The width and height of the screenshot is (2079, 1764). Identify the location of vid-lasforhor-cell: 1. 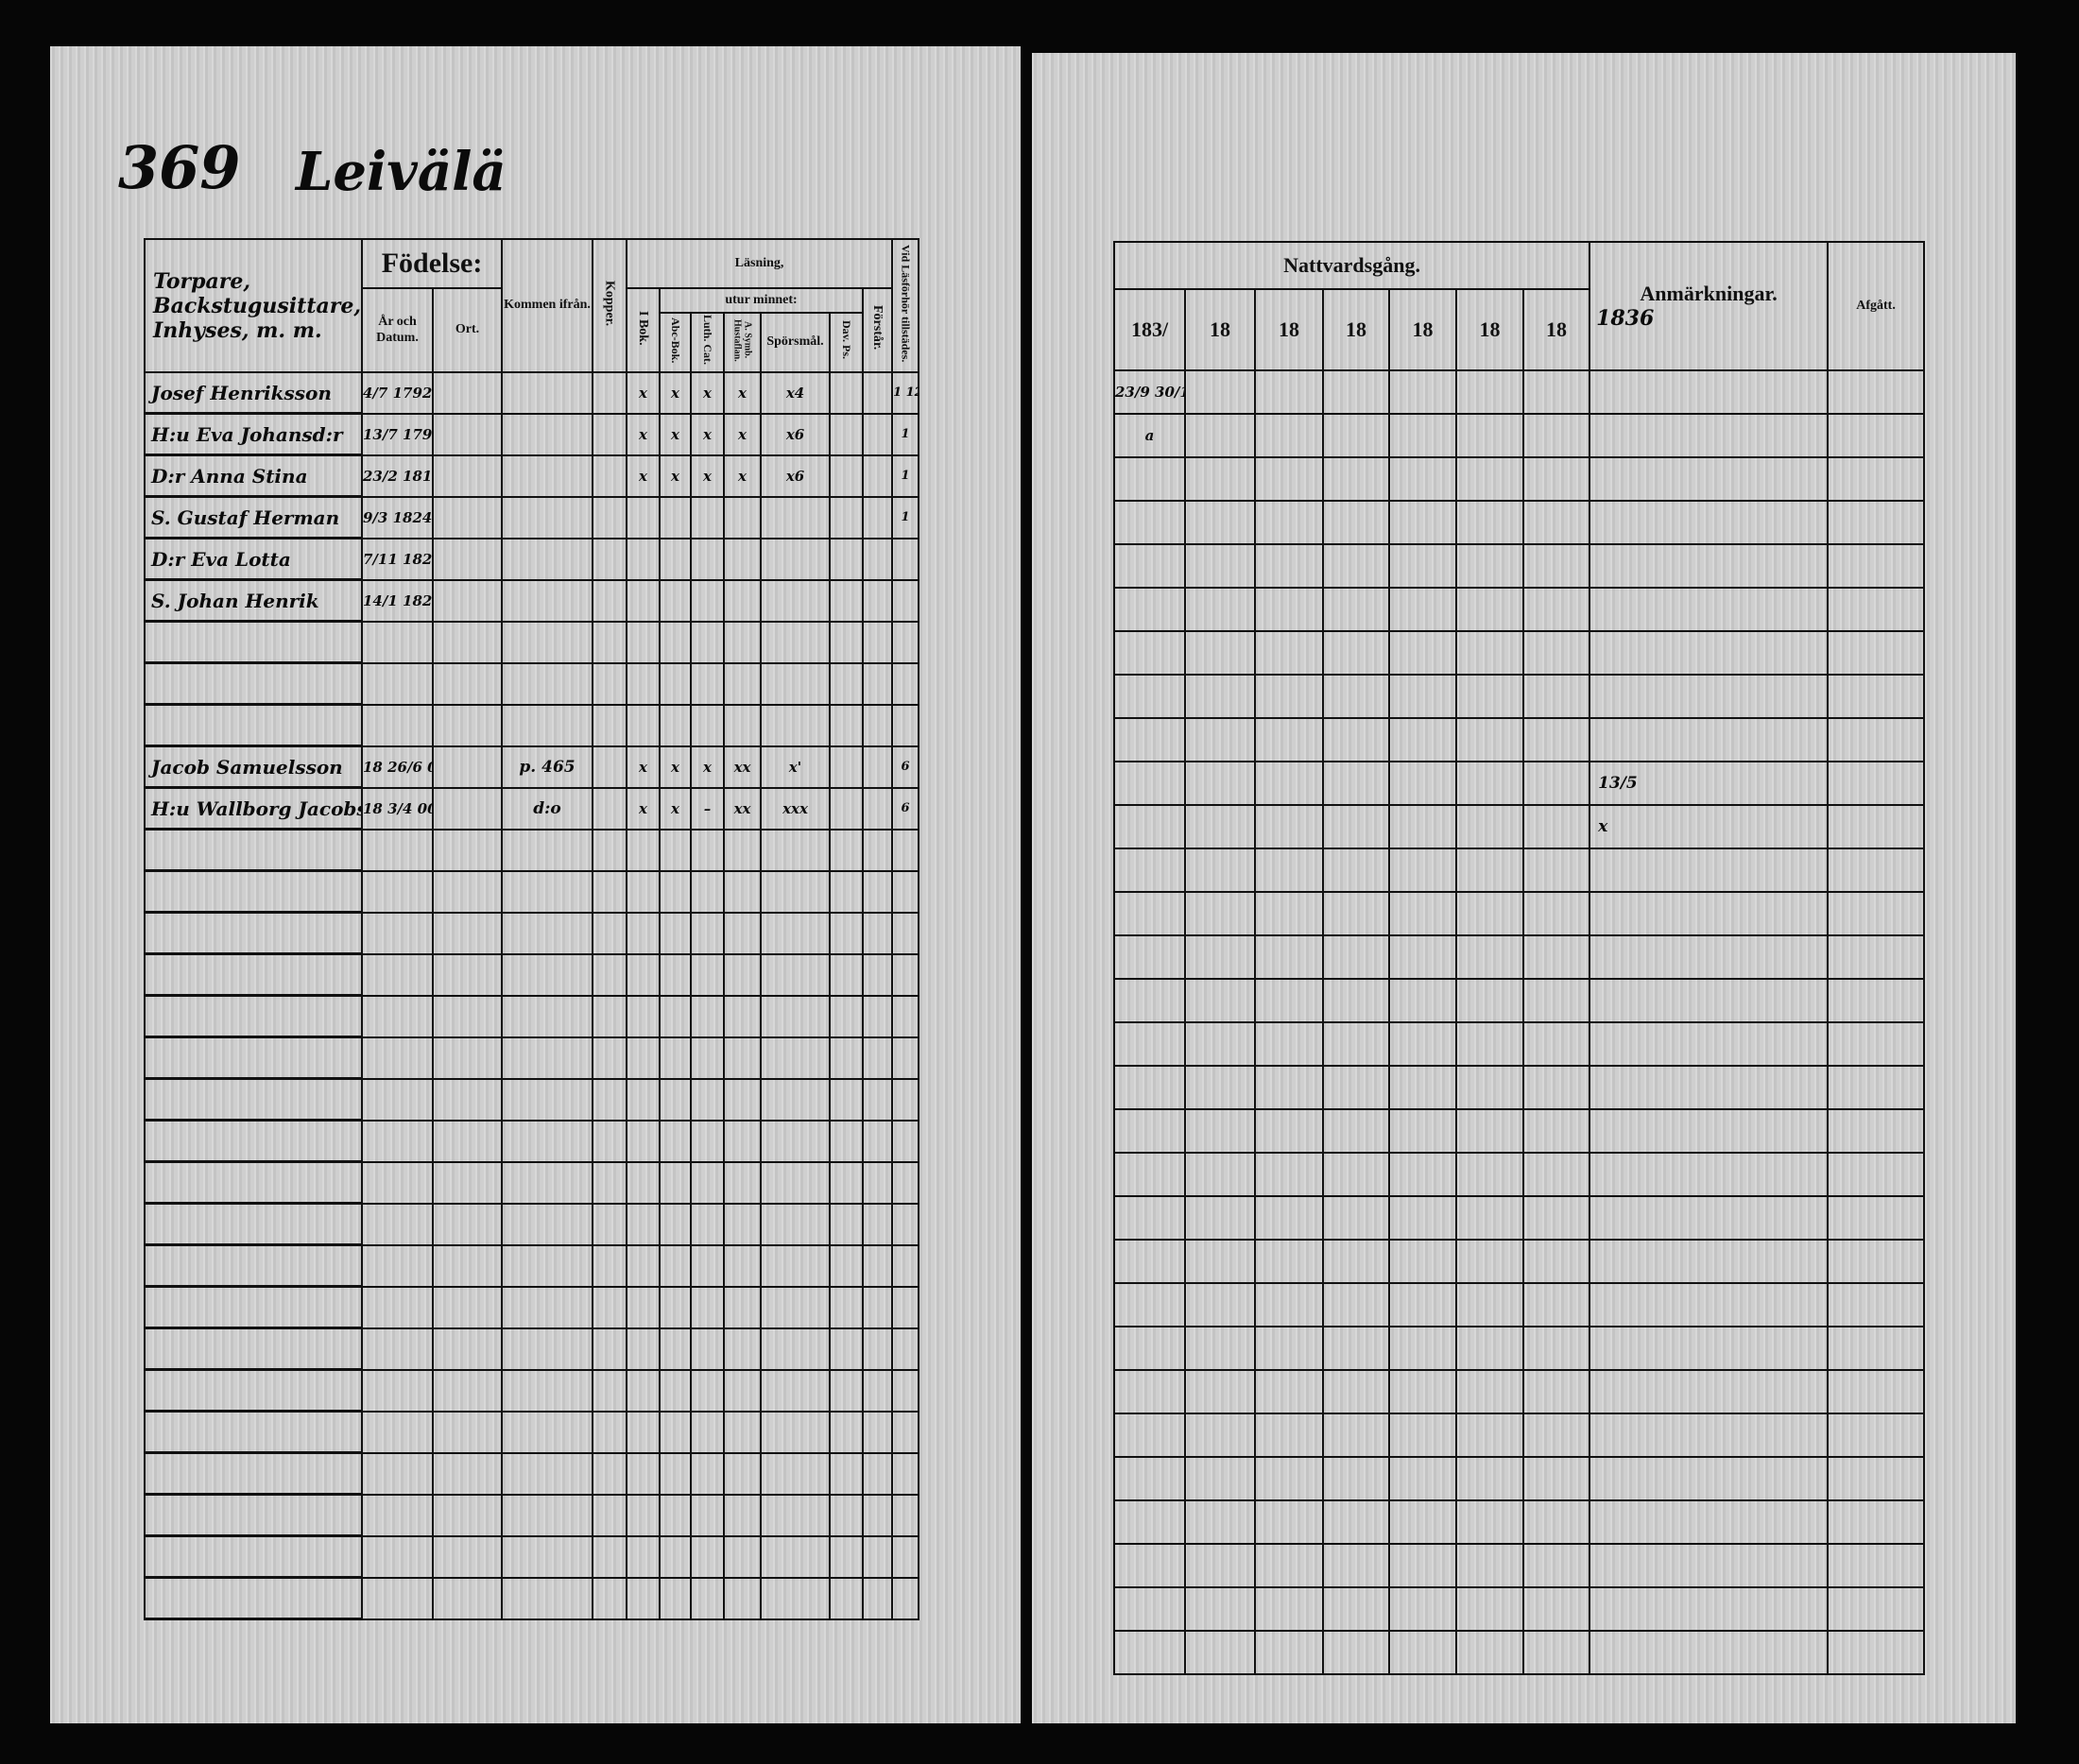
(905, 476).